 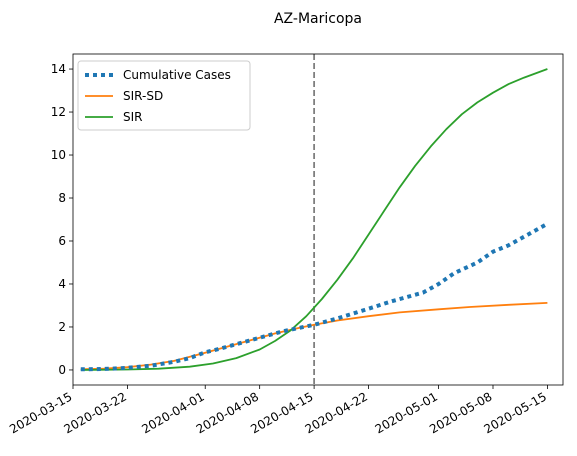 I want to click on y-tick-label: 14, so click(x=58, y=69).